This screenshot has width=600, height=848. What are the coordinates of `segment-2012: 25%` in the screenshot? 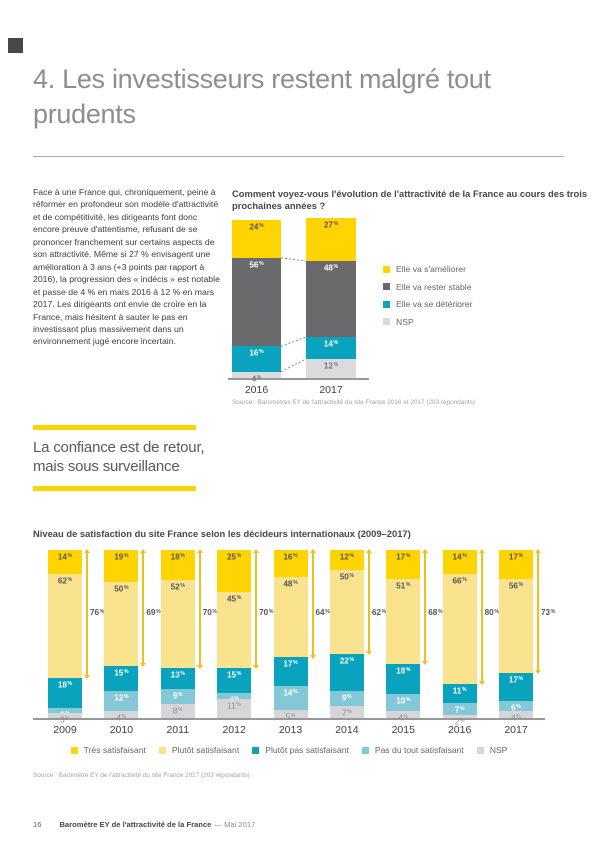 It's located at (234, 571).